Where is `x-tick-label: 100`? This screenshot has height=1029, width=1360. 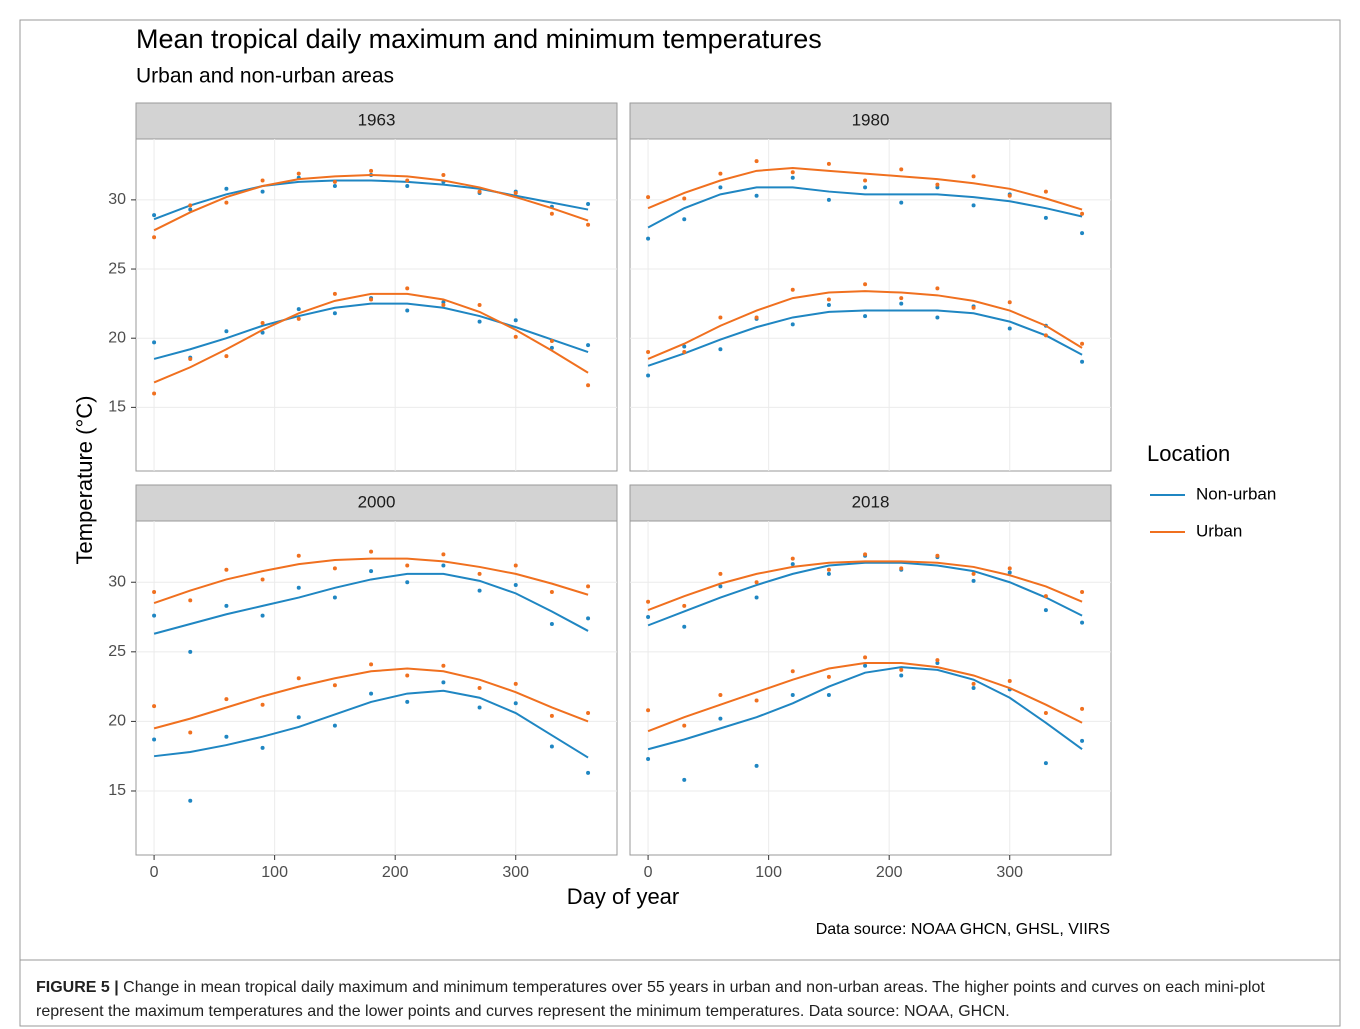
x-tick-label: 100 is located at coordinates (274, 872).